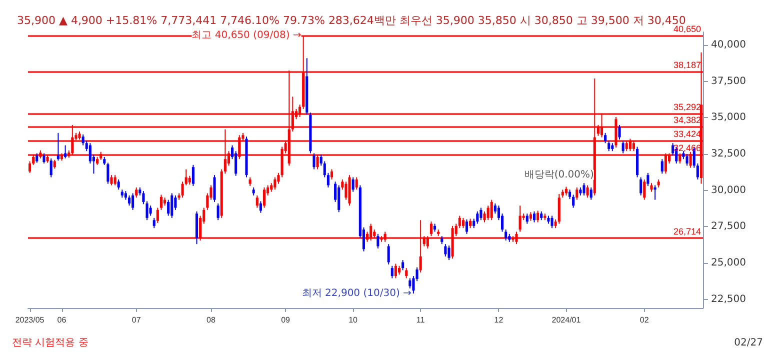 The width and height of the screenshot is (773, 358). What do you see at coordinates (728, 81) in the screenshot?
I see `y-tick-label: 37,500` at bounding box center [728, 81].